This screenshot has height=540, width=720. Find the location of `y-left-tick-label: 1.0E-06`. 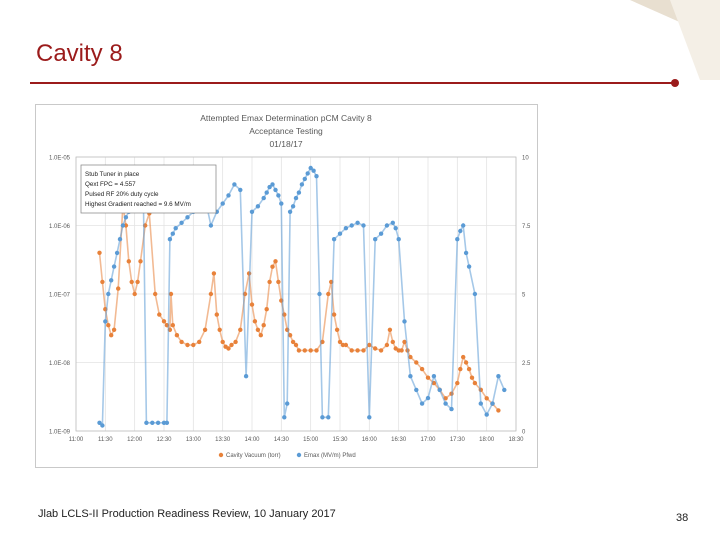

y-left-tick-label: 1.0E-06 is located at coordinates (60, 227).